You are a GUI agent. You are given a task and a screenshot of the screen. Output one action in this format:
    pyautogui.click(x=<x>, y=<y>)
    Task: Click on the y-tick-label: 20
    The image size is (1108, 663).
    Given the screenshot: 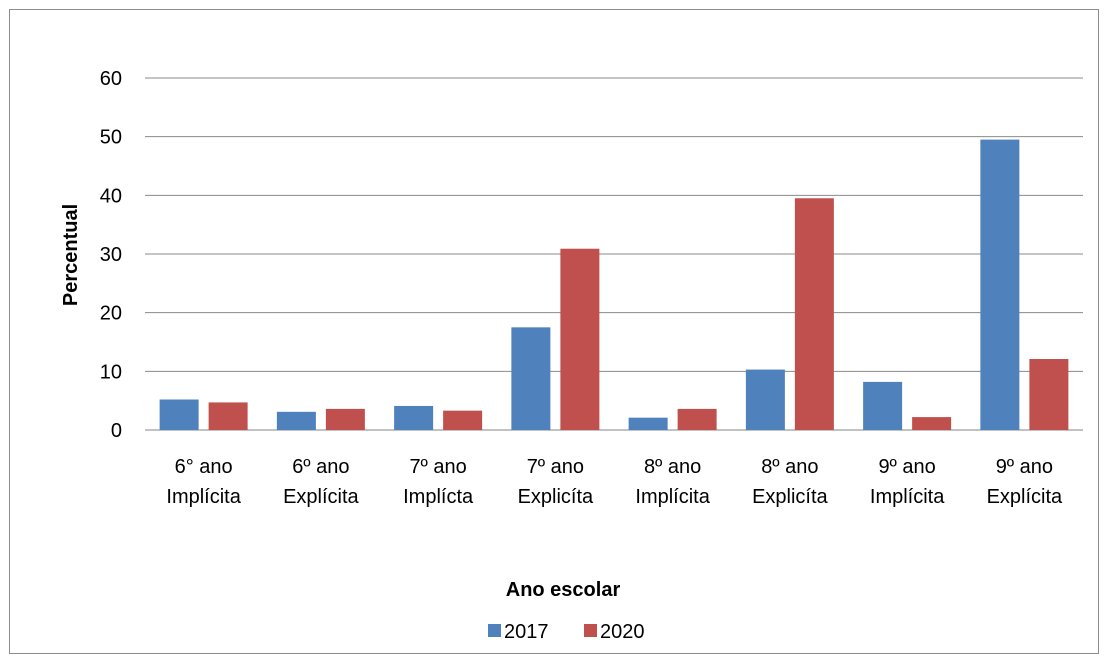 What is the action you would take?
    pyautogui.click(x=111, y=314)
    